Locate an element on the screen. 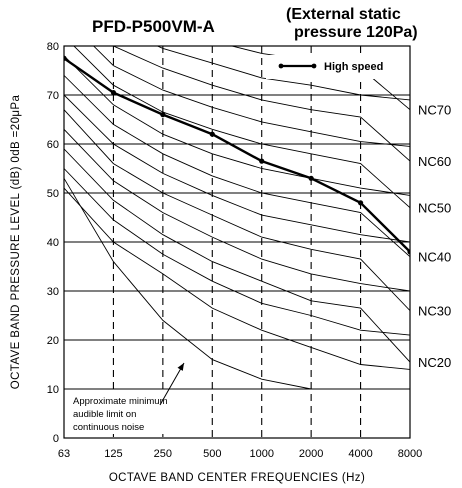  label-nc30: NC30 is located at coordinates (434, 311).